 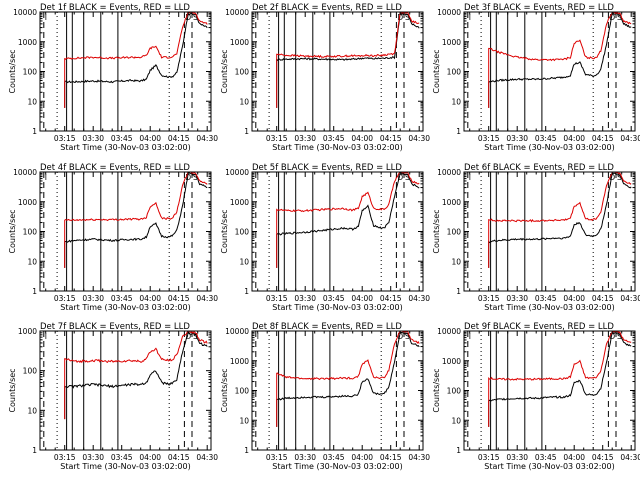 I want to click on panel-title: Det 4f BLACK = Events, RED = LLD, so click(x=115, y=168).